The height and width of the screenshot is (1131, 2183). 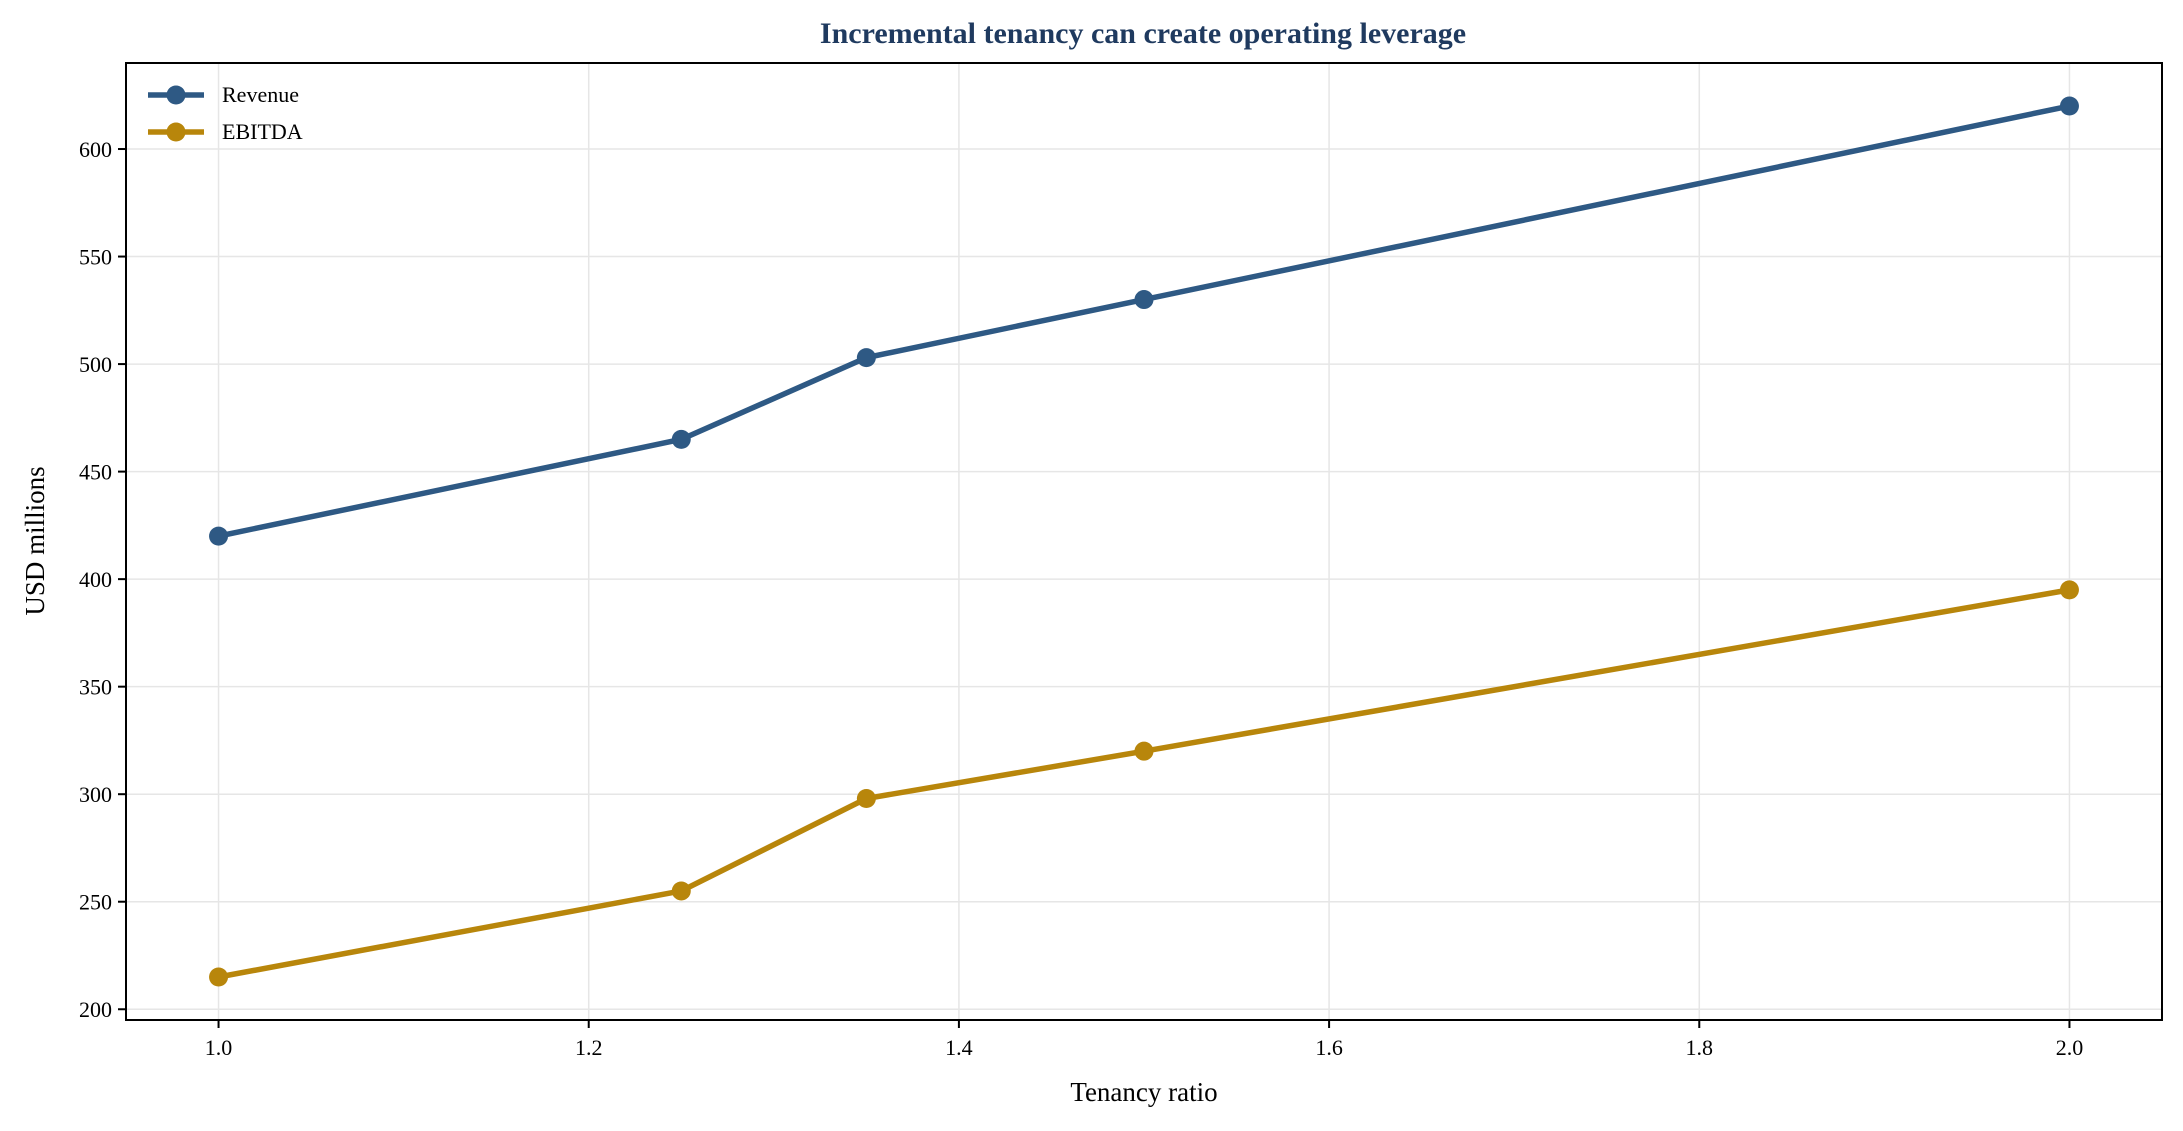 I want to click on legend-item-revenue: Revenue, so click(x=223, y=94).